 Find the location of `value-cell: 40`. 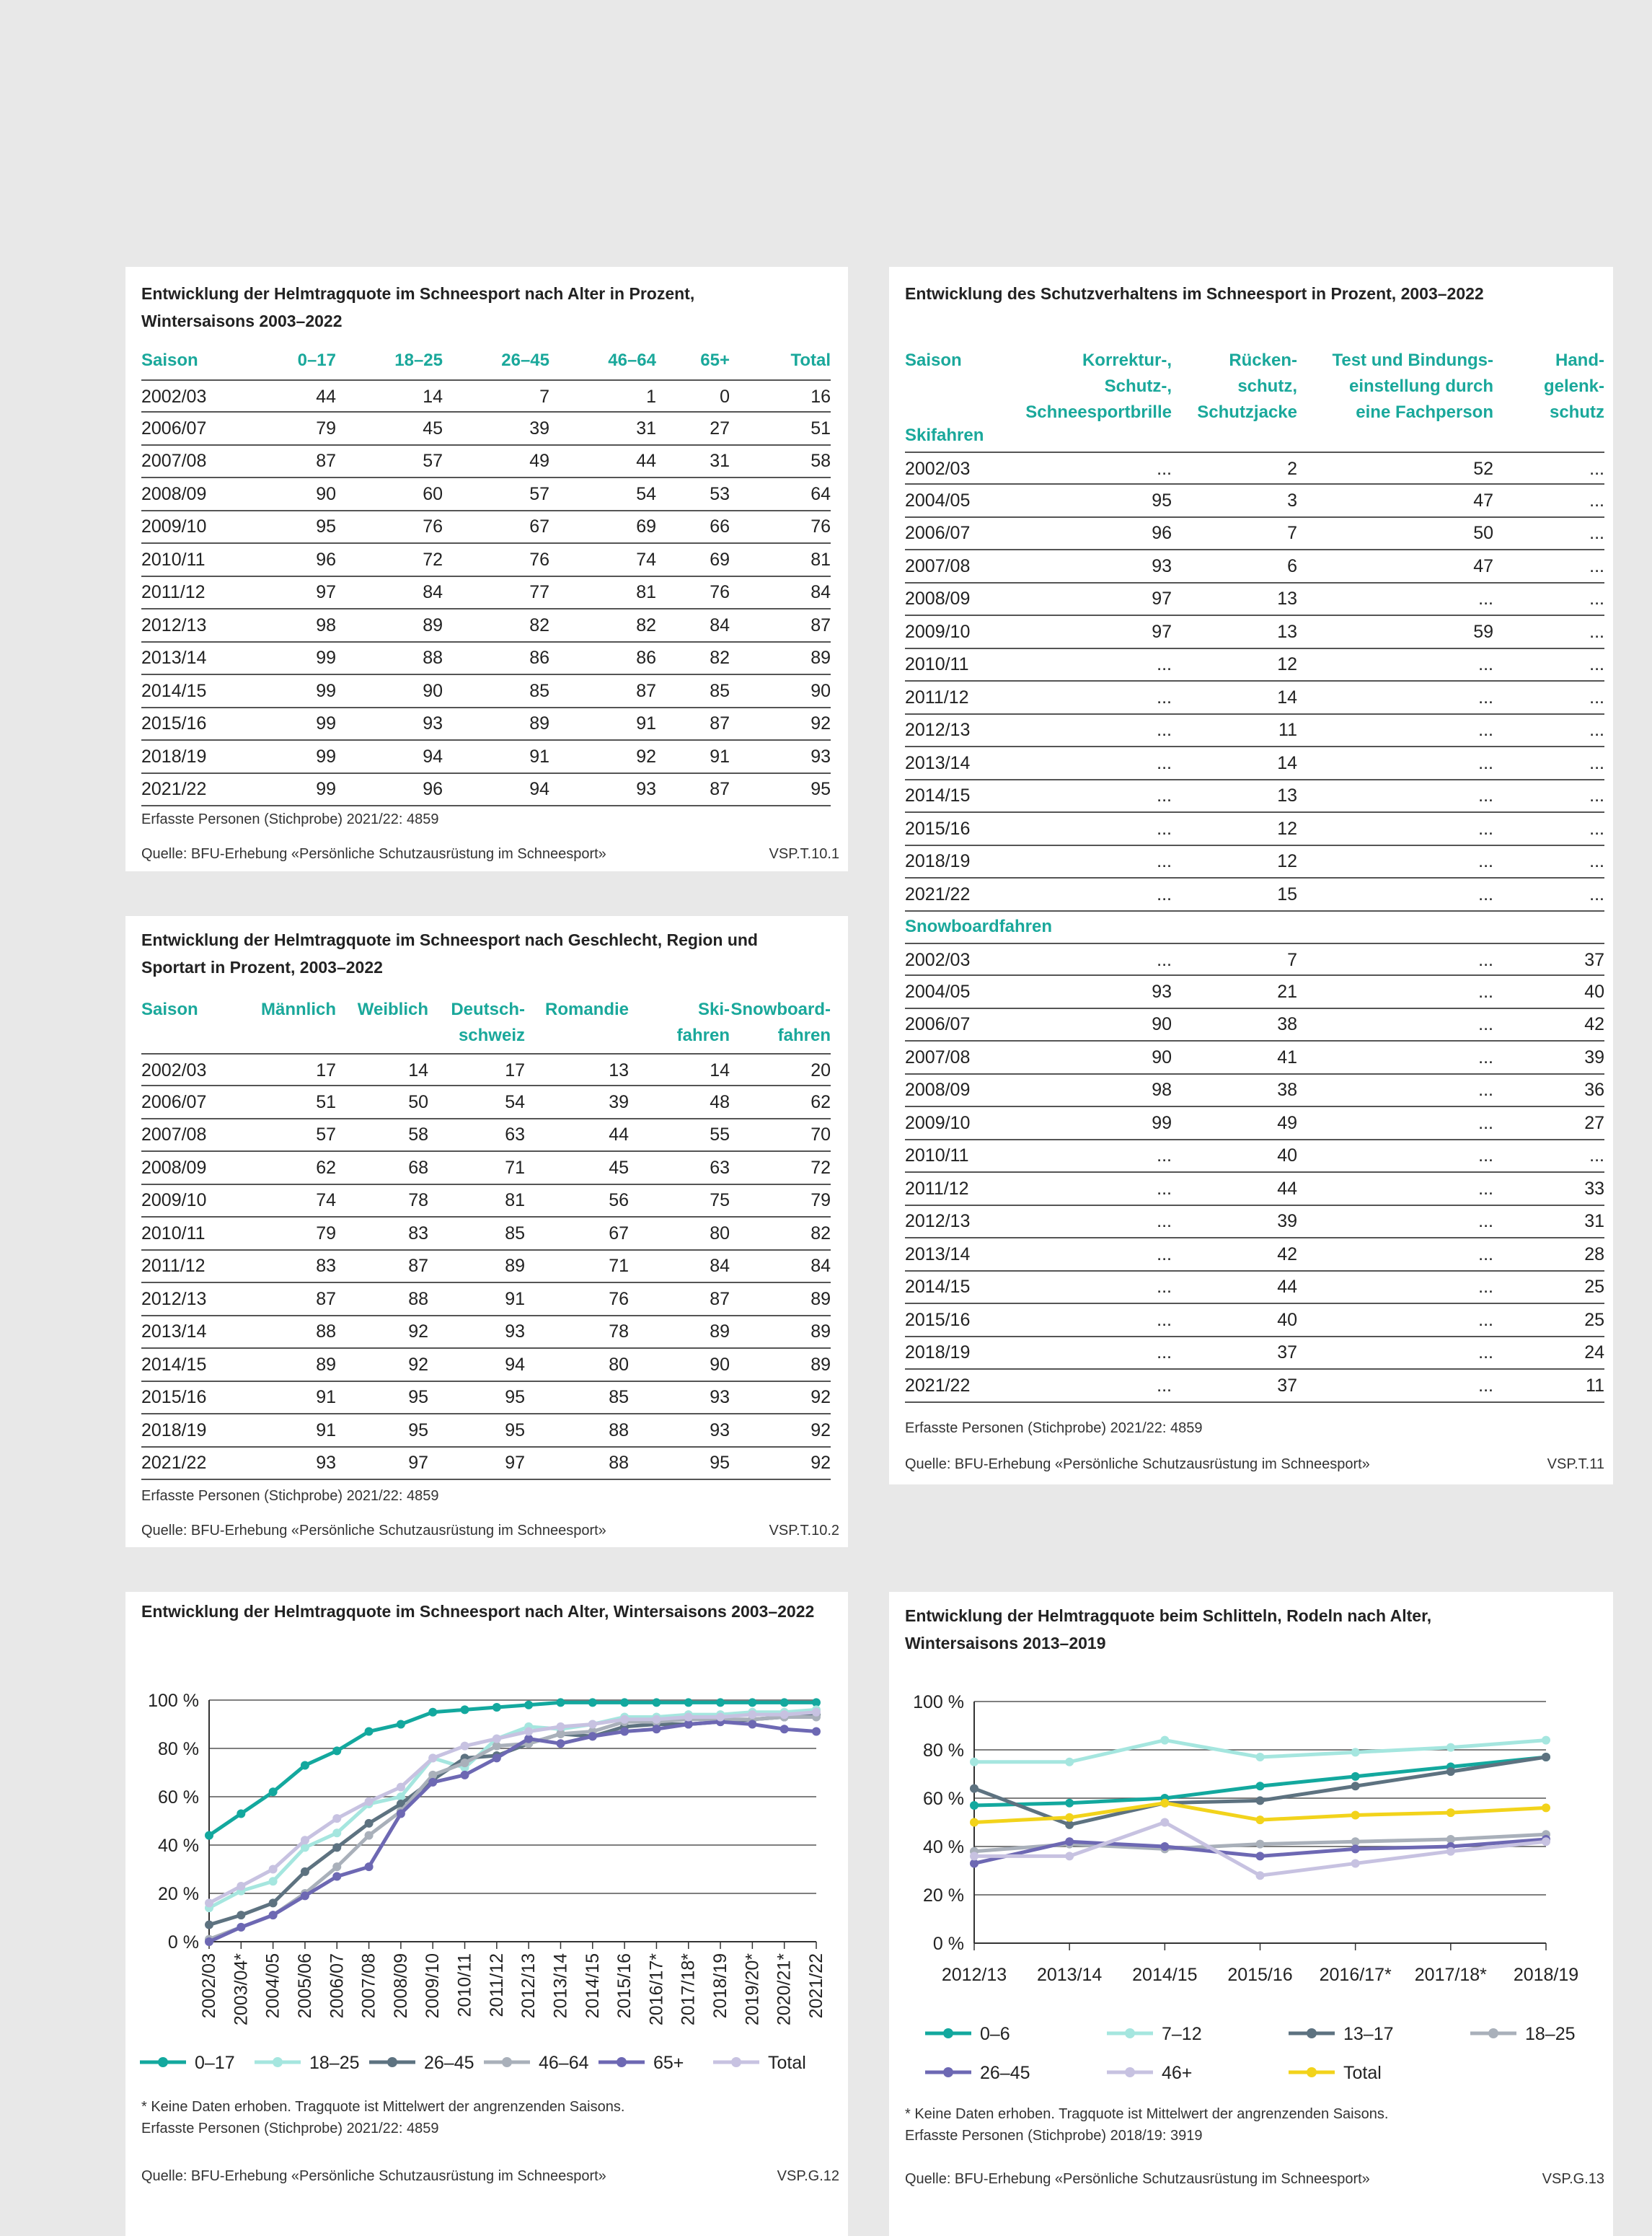

value-cell: 40 is located at coordinates (1287, 1319).